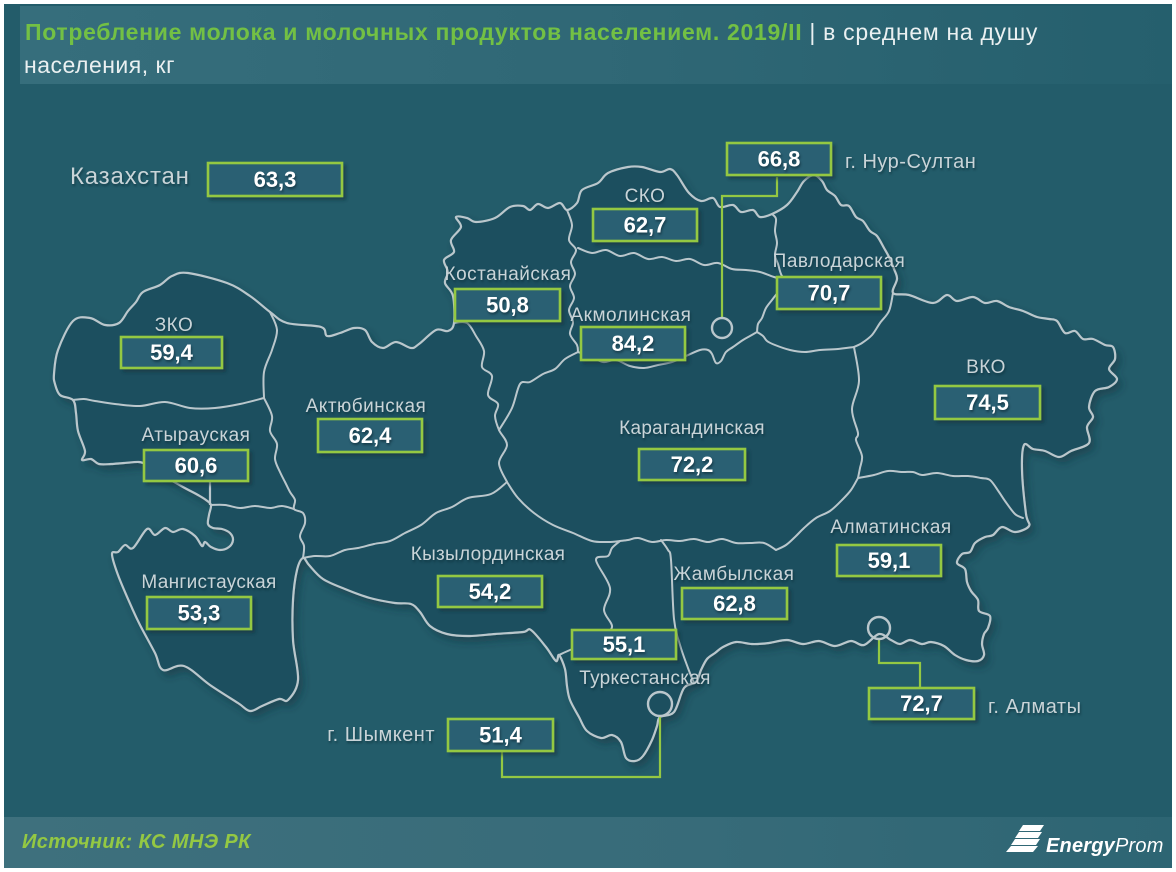 This screenshot has height=872, width=1176. Describe the element at coordinates (645, 678) in the screenshot. I see `svg-text: Туркестанская` at that location.